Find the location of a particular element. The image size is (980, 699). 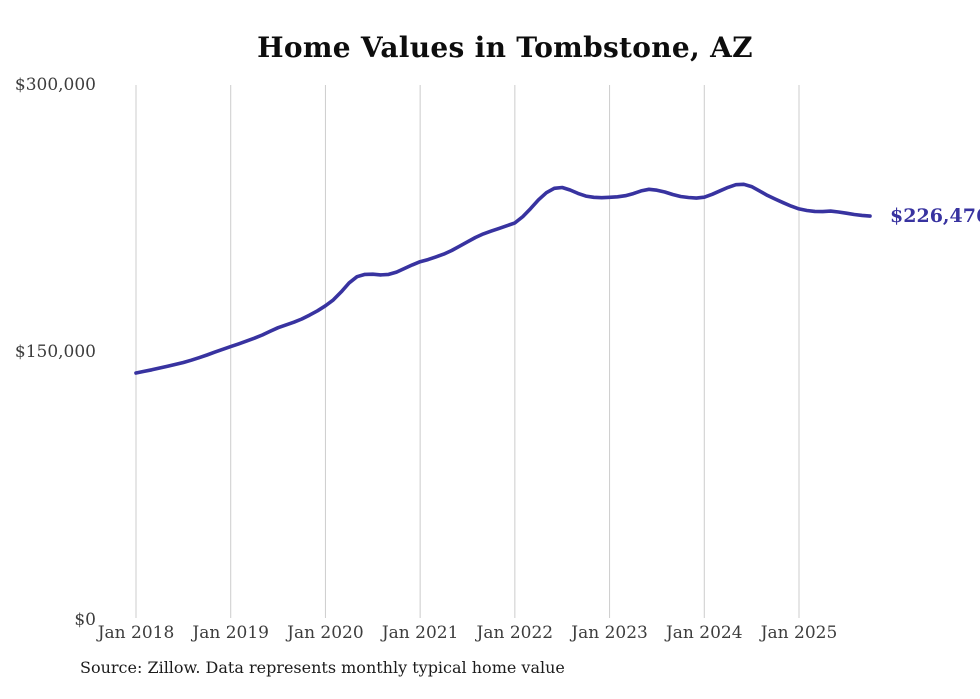

x-axis-tick-label: Jan 2020 is located at coordinates (325, 633).